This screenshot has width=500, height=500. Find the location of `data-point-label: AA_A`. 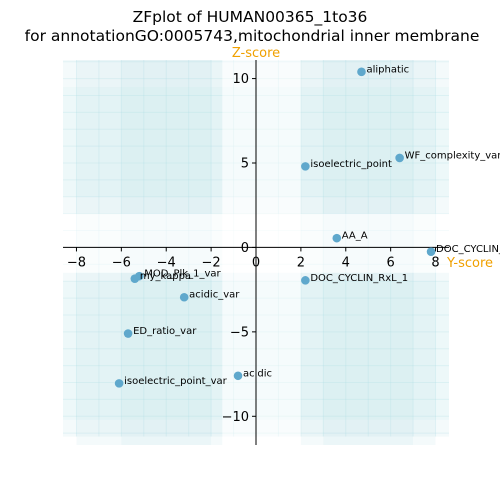

data-point-label: AA_A is located at coordinates (355, 236).